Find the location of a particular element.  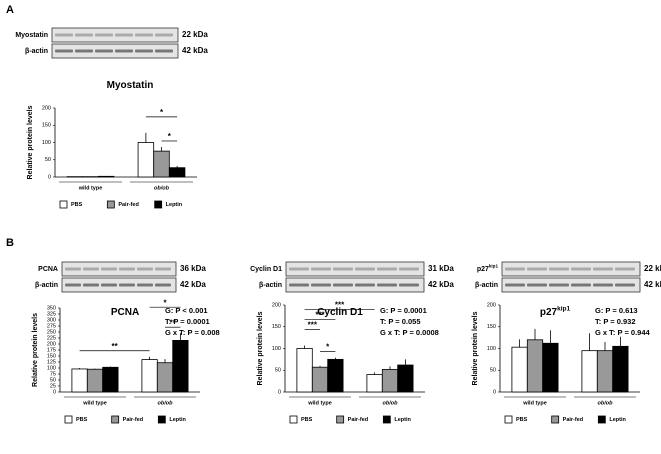

blot-label-main: p27 is located at coordinates (483, 269).